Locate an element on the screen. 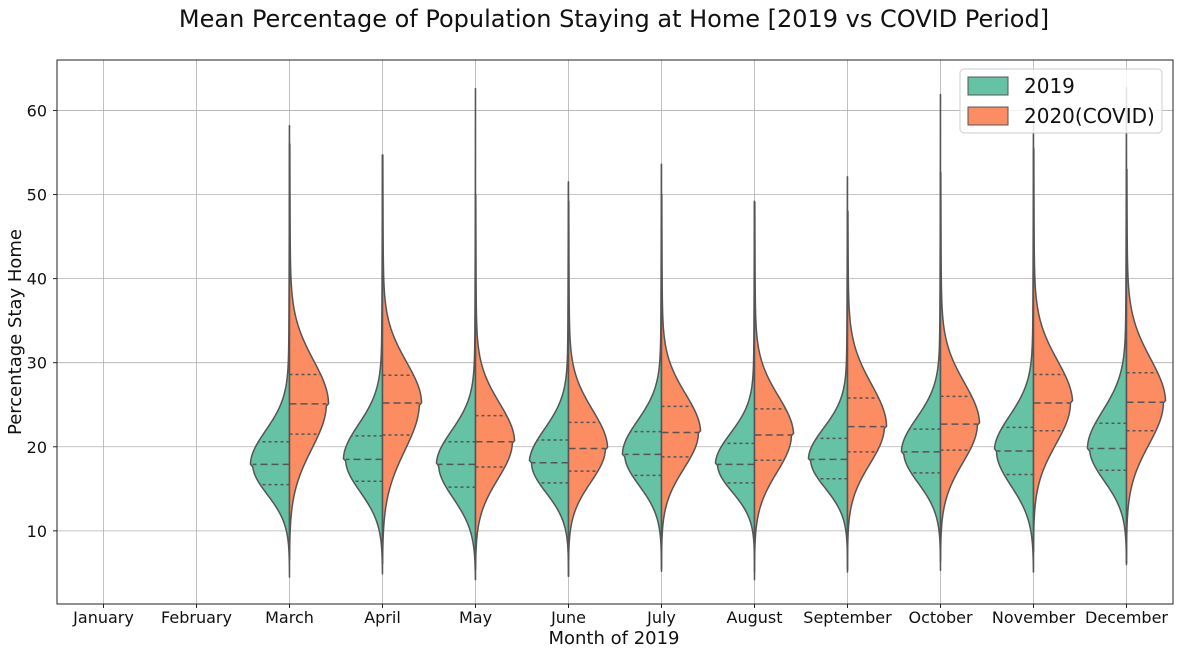  x-axis-label: Month of 2019 is located at coordinates (613, 638).